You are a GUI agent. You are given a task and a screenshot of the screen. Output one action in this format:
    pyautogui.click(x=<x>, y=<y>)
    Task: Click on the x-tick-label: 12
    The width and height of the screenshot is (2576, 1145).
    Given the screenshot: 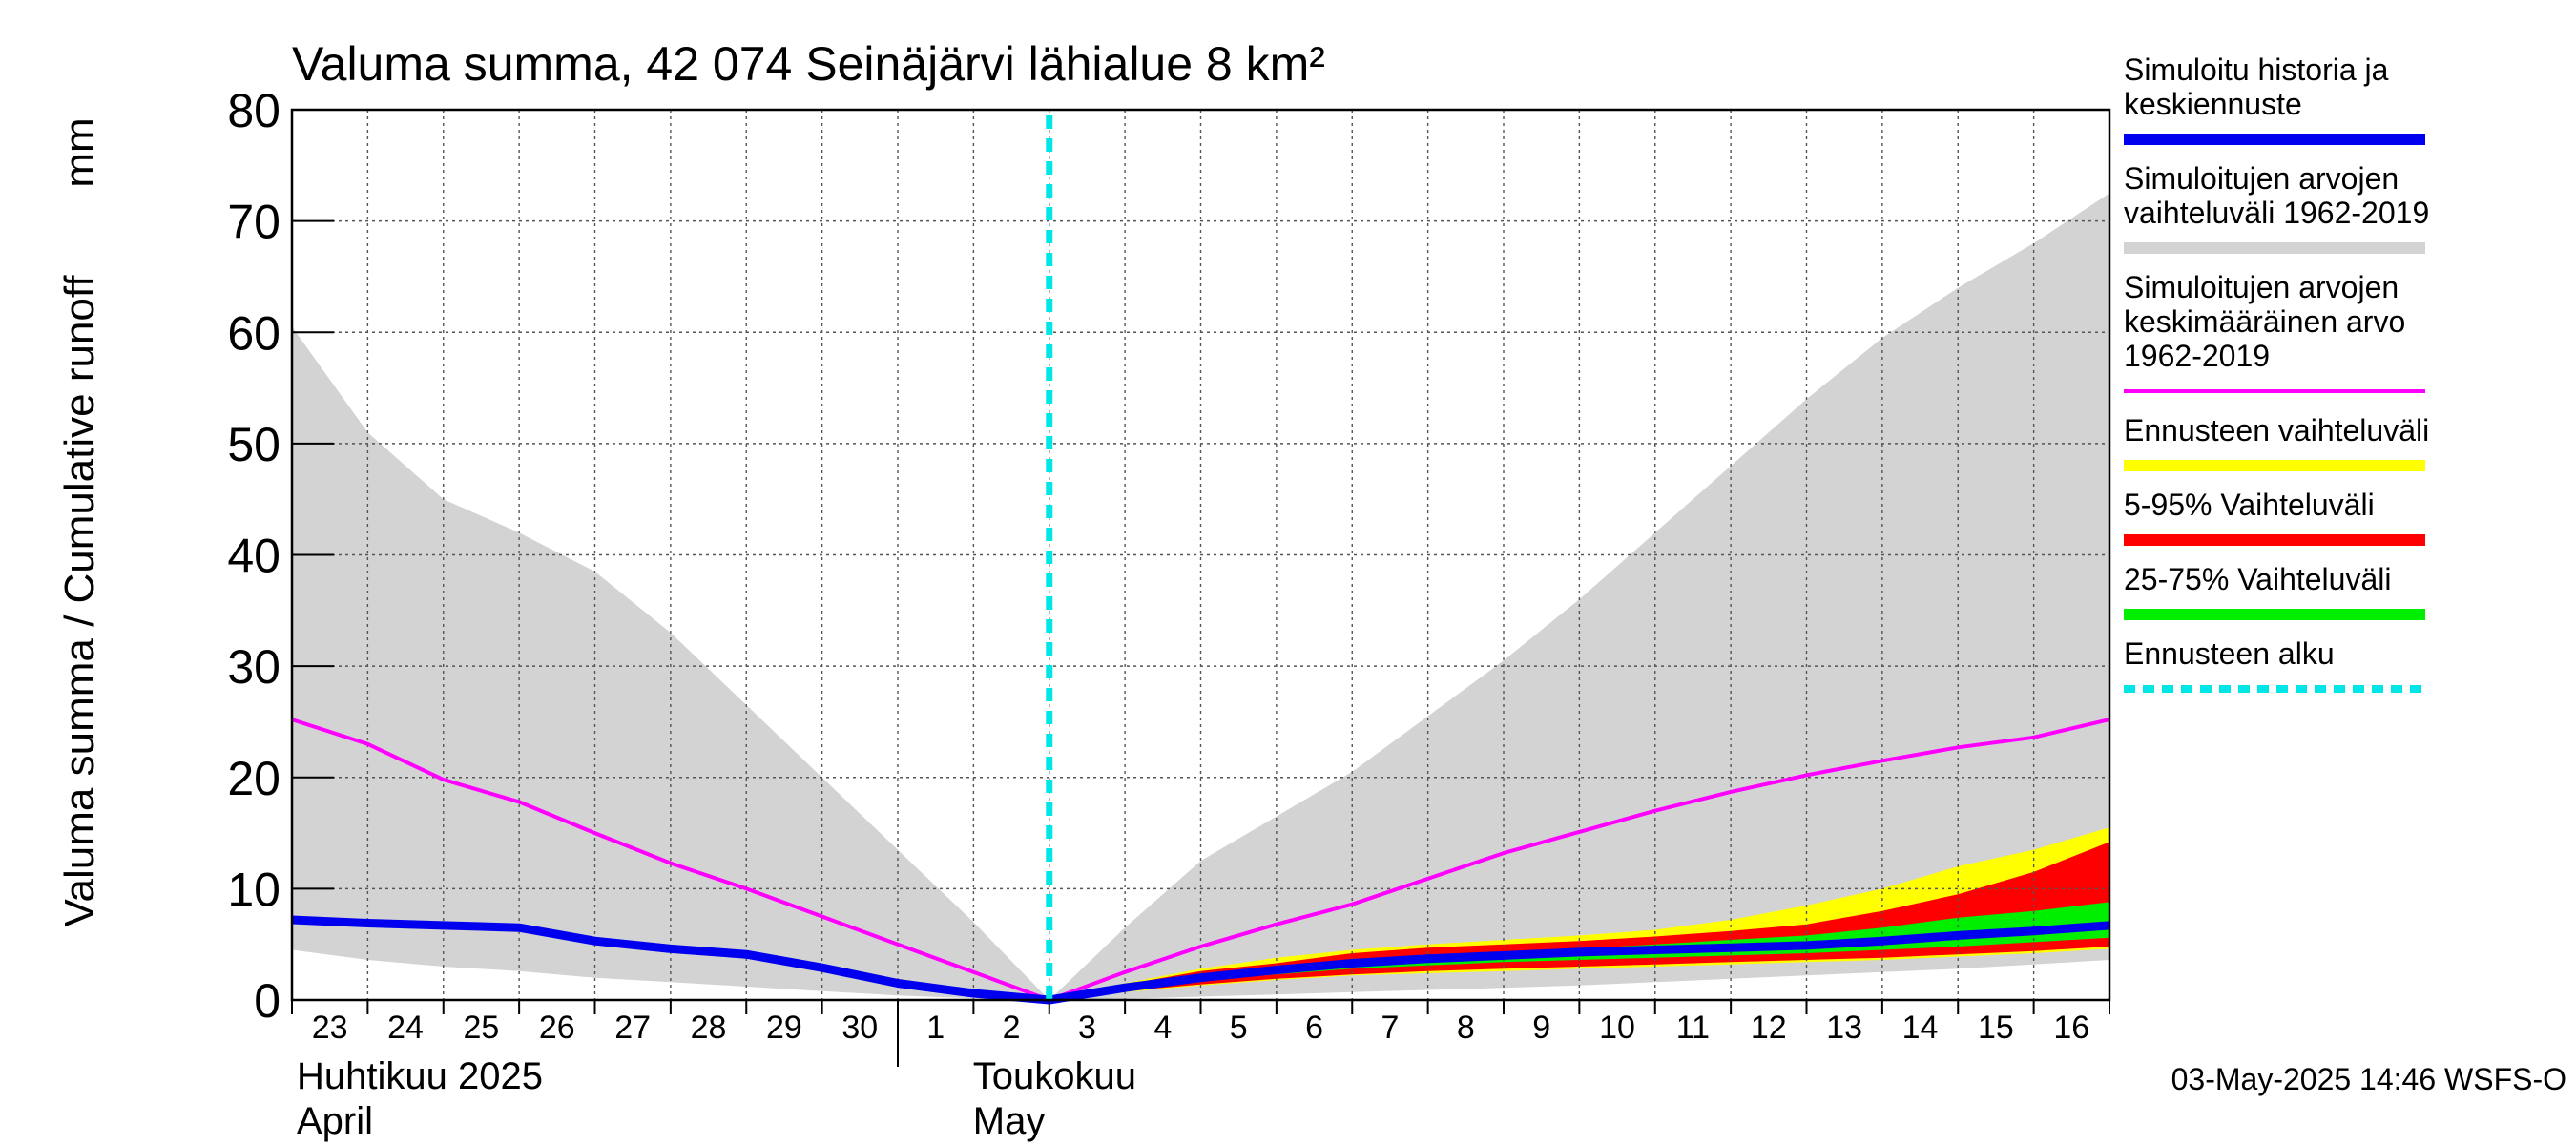 What is the action you would take?
    pyautogui.click(x=1769, y=1028)
    